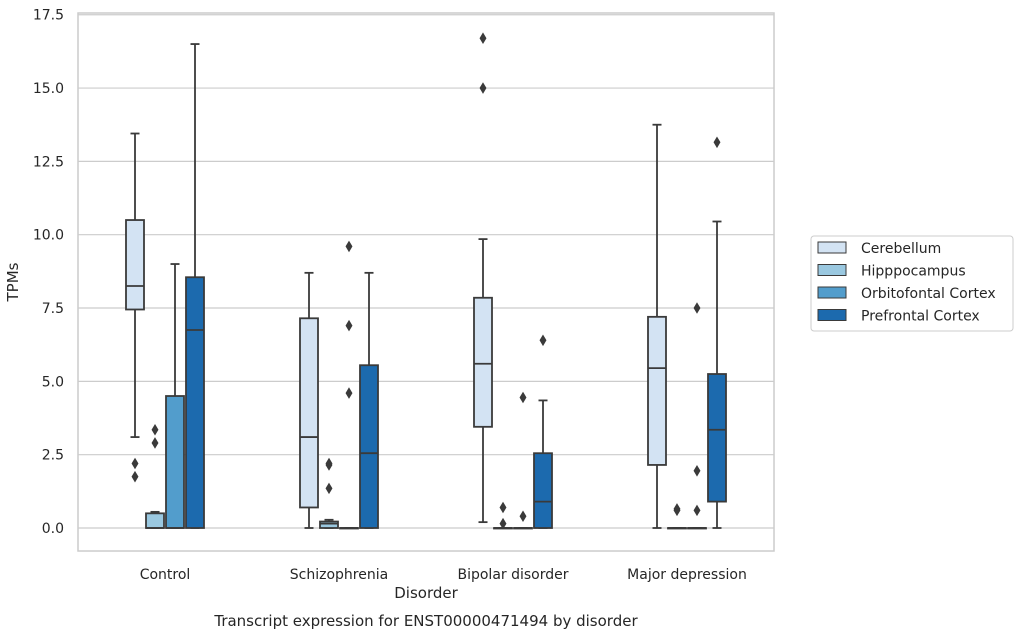 The height and width of the screenshot is (638, 1023). What do you see at coordinates (53, 382) in the screenshot?
I see `y-tick-label: 5.0` at bounding box center [53, 382].